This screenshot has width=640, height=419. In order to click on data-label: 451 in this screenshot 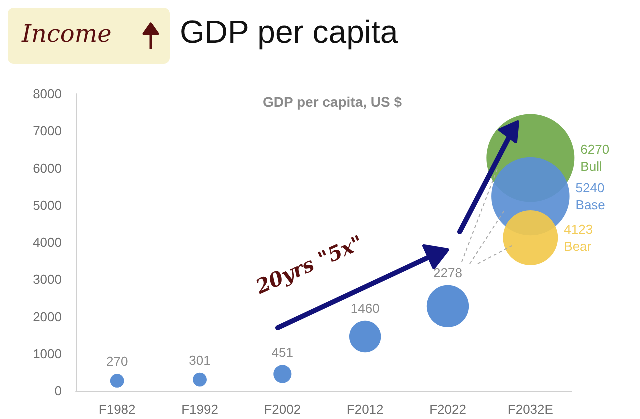, I will do `click(283, 352)`.